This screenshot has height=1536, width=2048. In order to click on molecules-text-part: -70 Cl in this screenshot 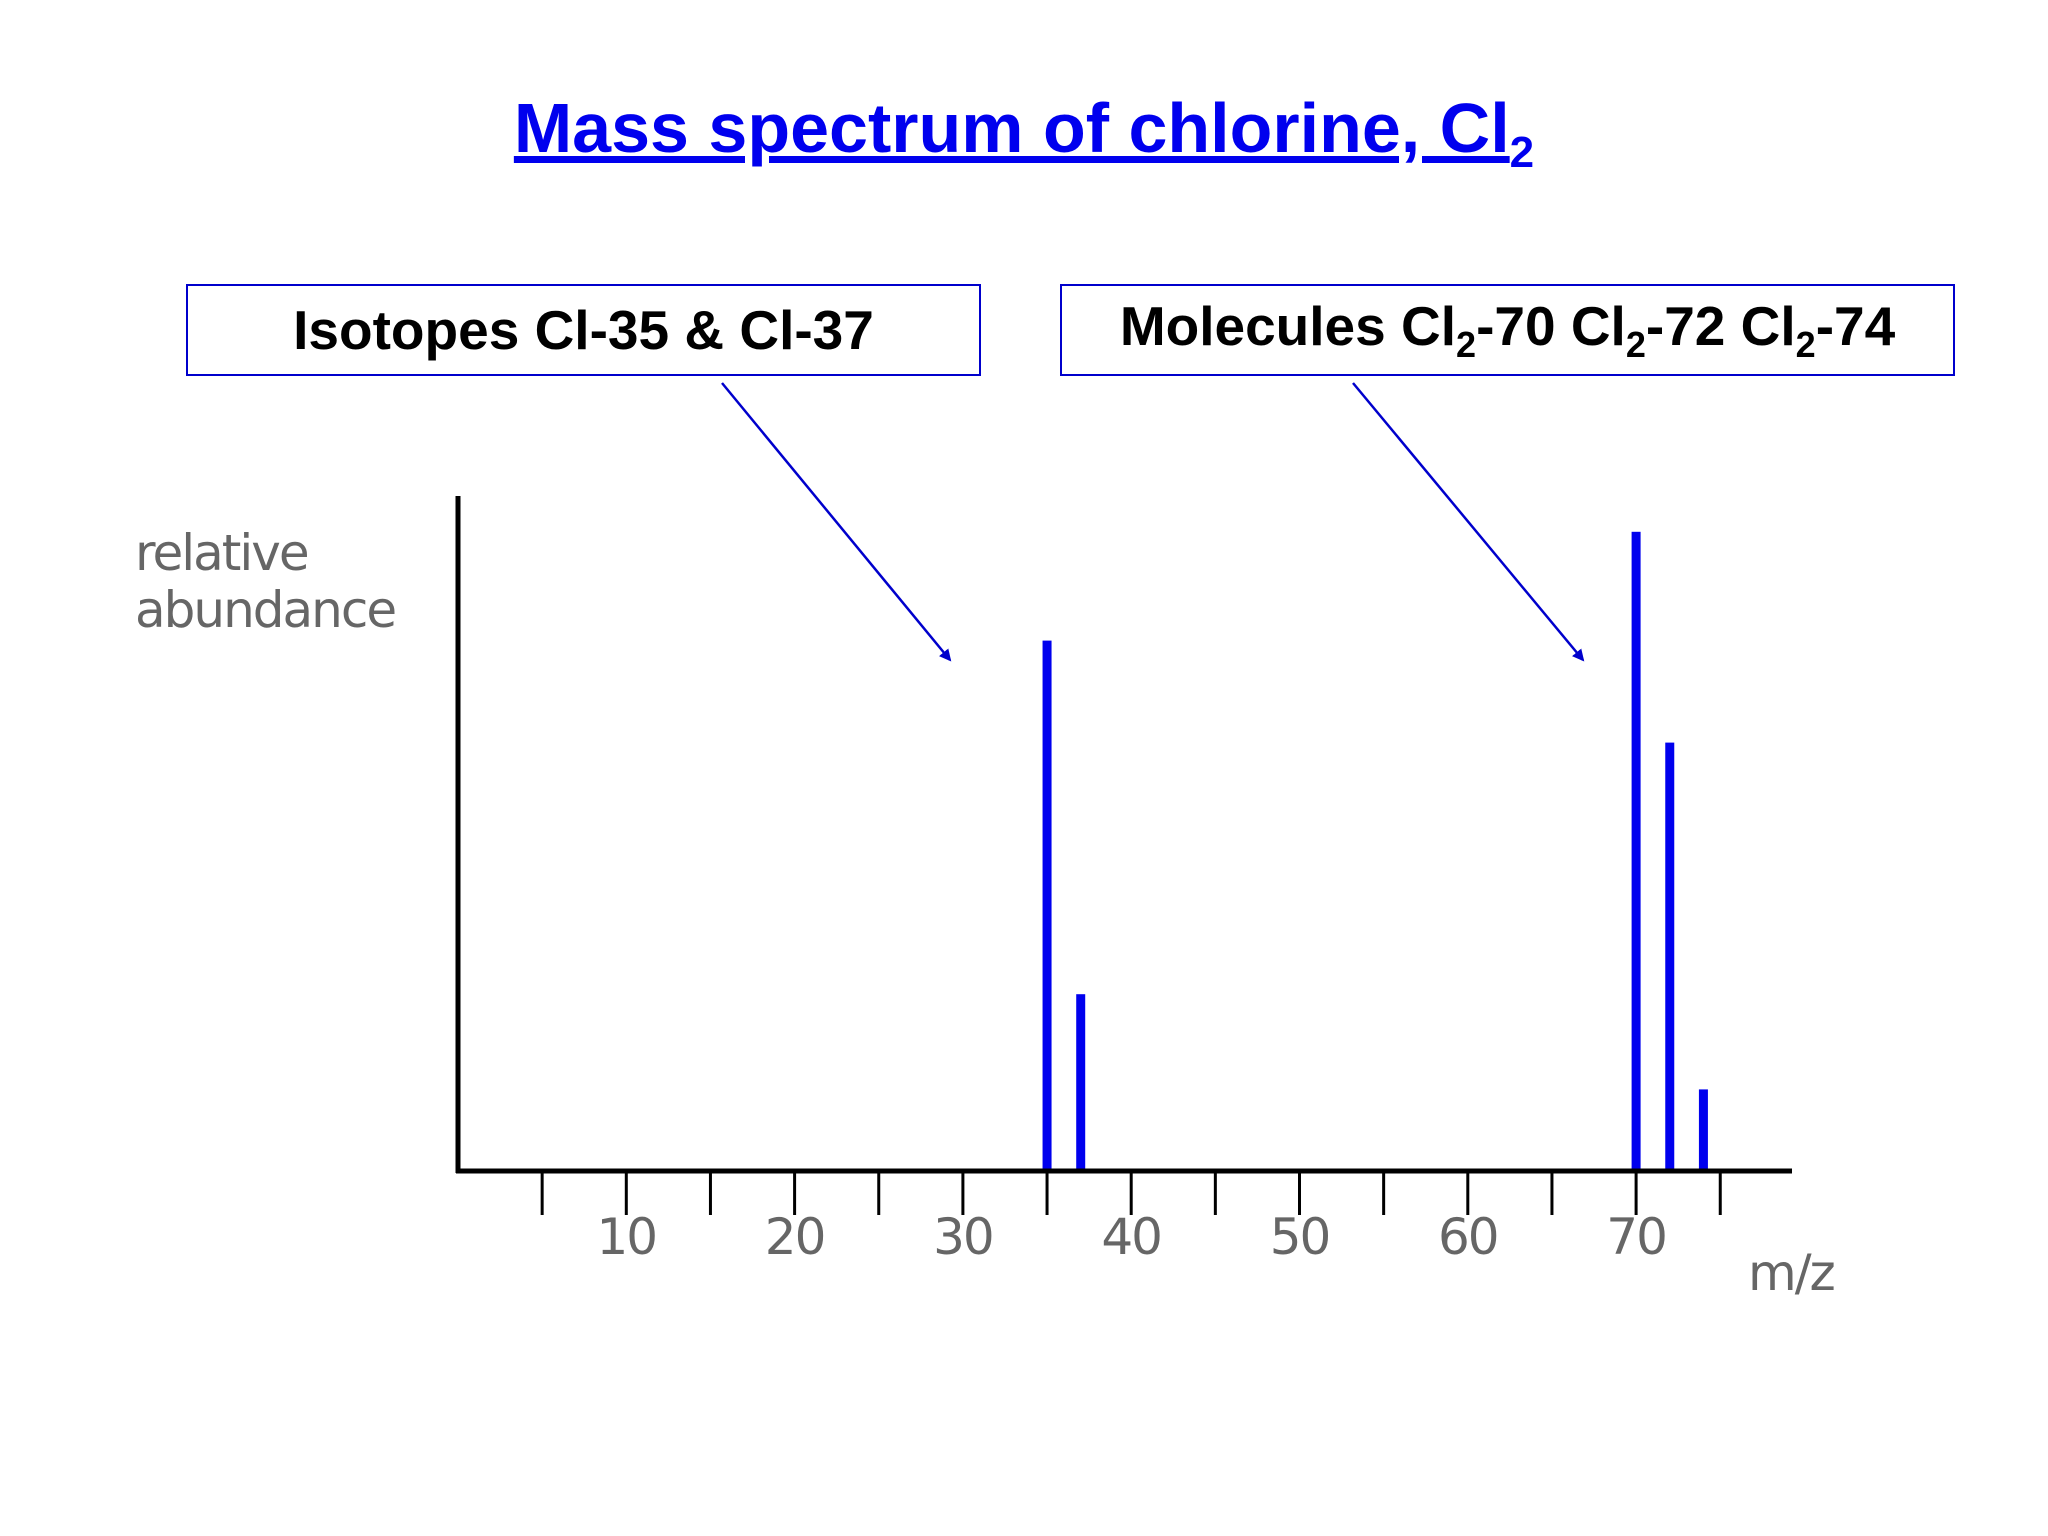, I will do `click(1551, 326)`.